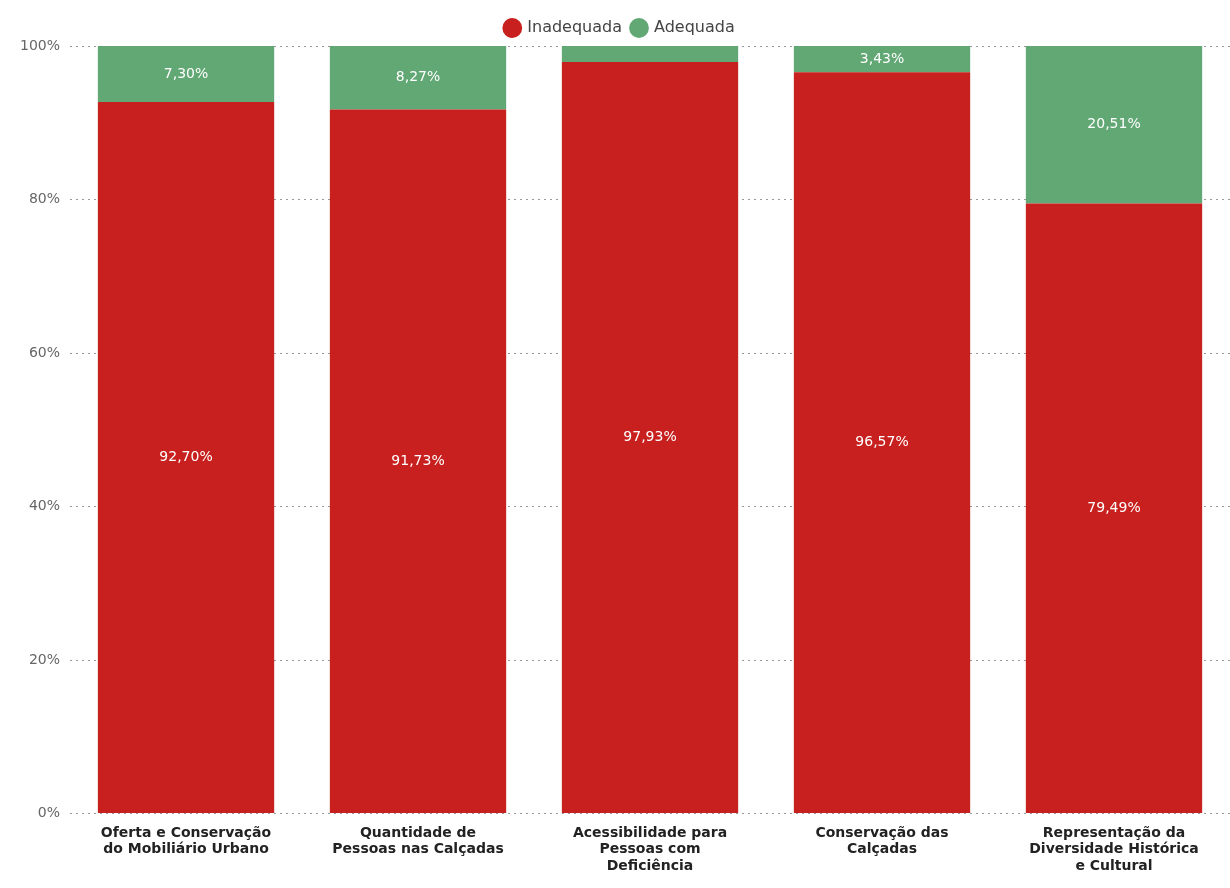 This screenshot has width=1230, height=888. What do you see at coordinates (44, 658) in the screenshot?
I see `y-tick-label: 20%` at bounding box center [44, 658].